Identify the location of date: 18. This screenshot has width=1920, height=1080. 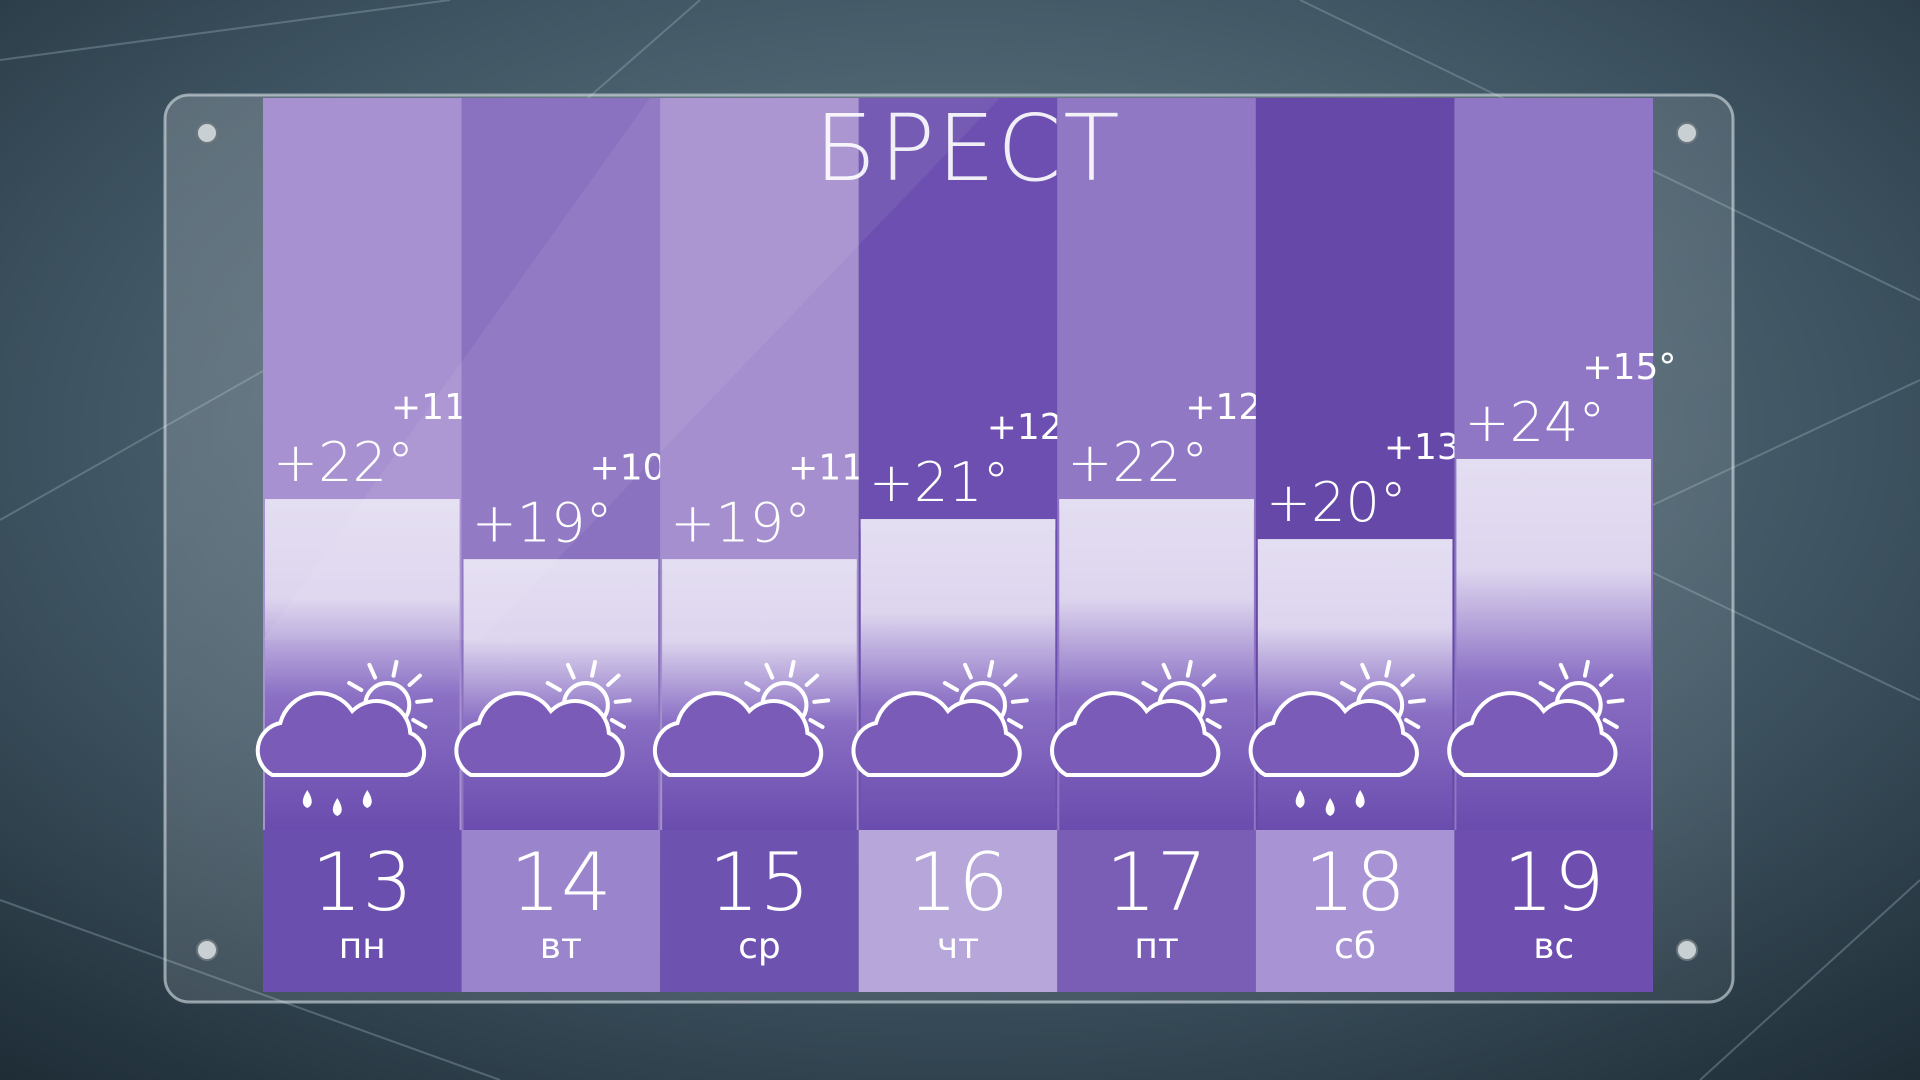
(1355, 882).